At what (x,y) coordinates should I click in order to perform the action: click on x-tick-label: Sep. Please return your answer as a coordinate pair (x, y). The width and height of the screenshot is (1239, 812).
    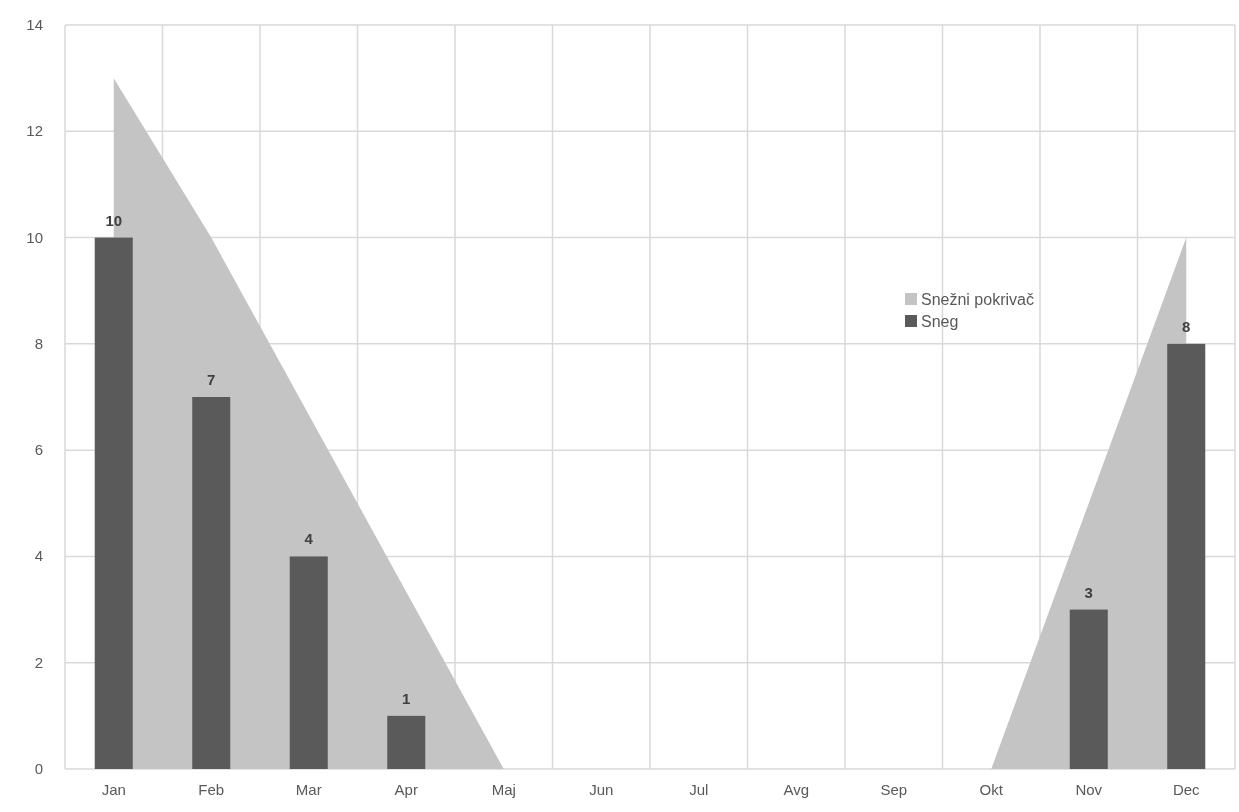
    Looking at the image, I should click on (894, 789).